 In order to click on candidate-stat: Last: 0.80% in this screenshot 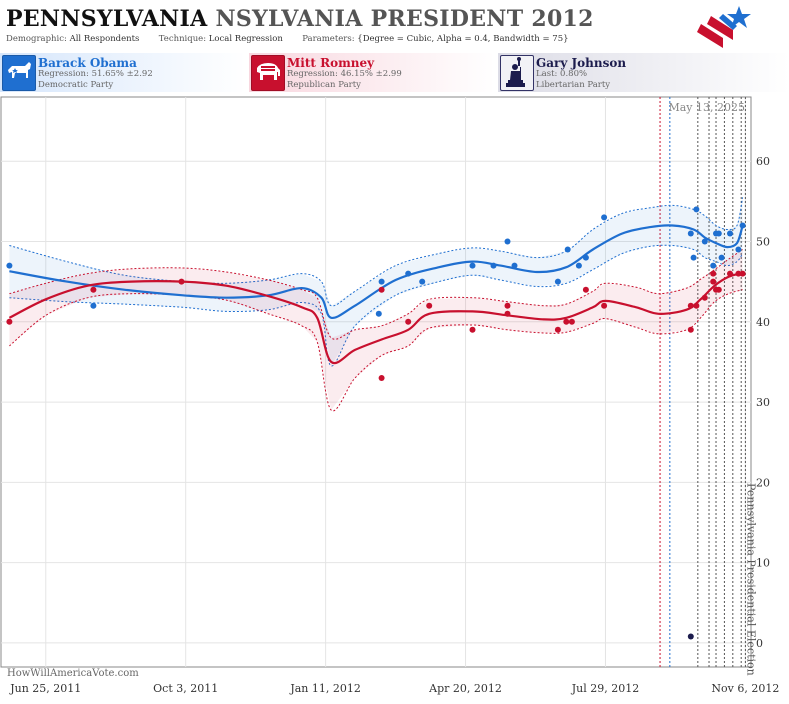, I will do `click(562, 74)`.